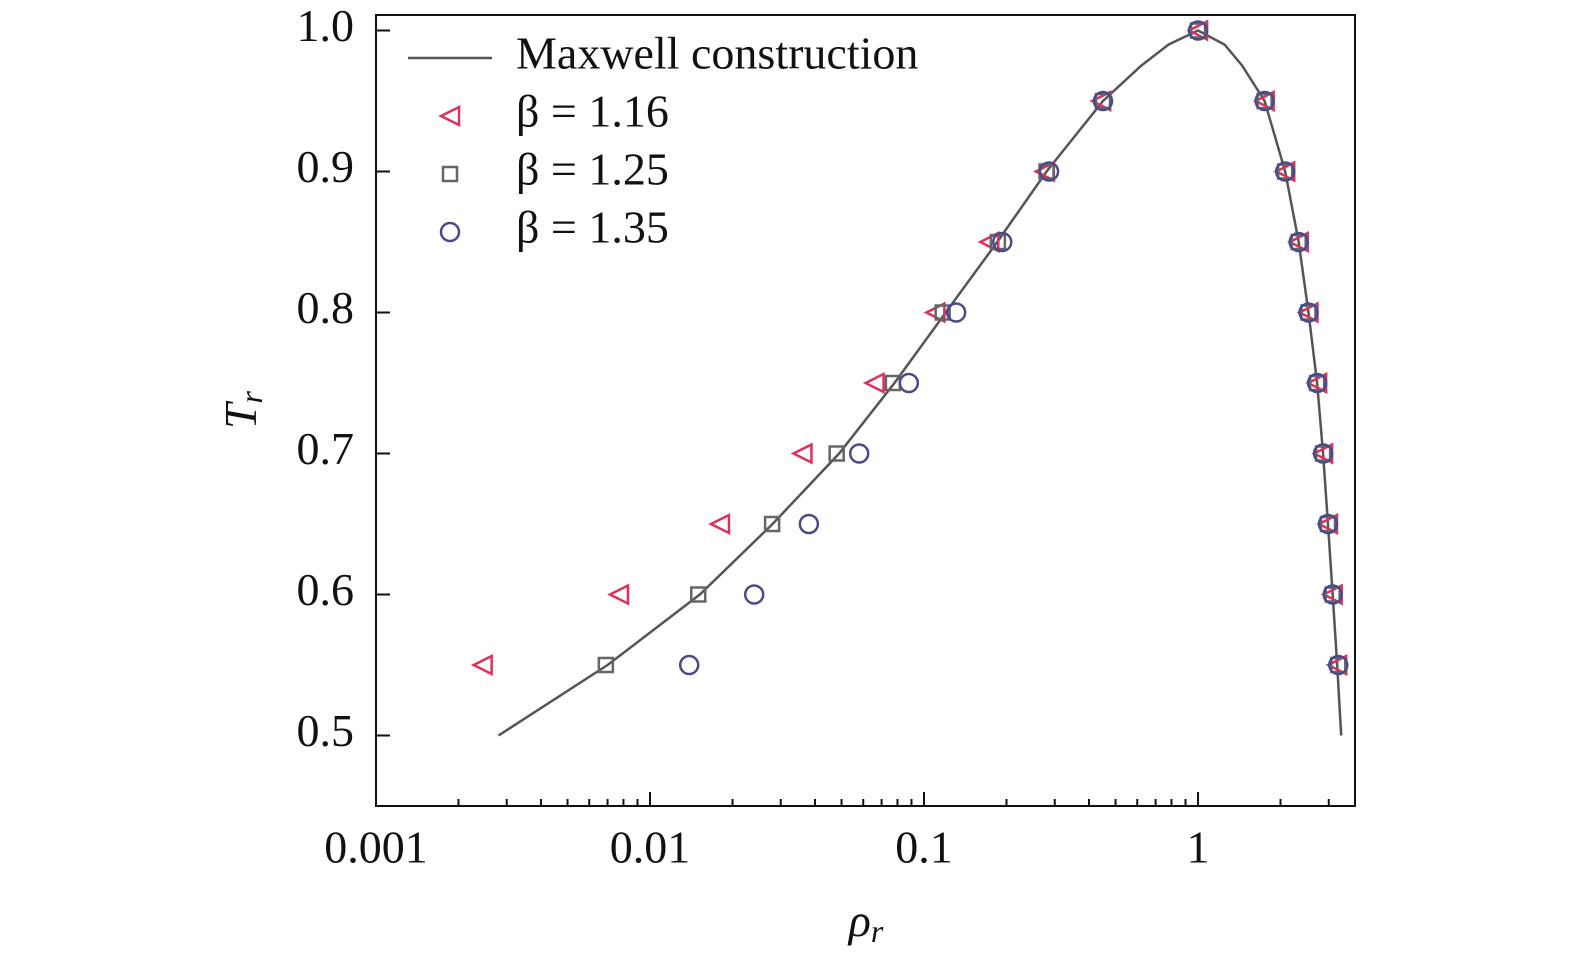 The width and height of the screenshot is (1575, 967). What do you see at coordinates (717, 53) in the screenshot?
I see `legend-label: Maxwell construction` at bounding box center [717, 53].